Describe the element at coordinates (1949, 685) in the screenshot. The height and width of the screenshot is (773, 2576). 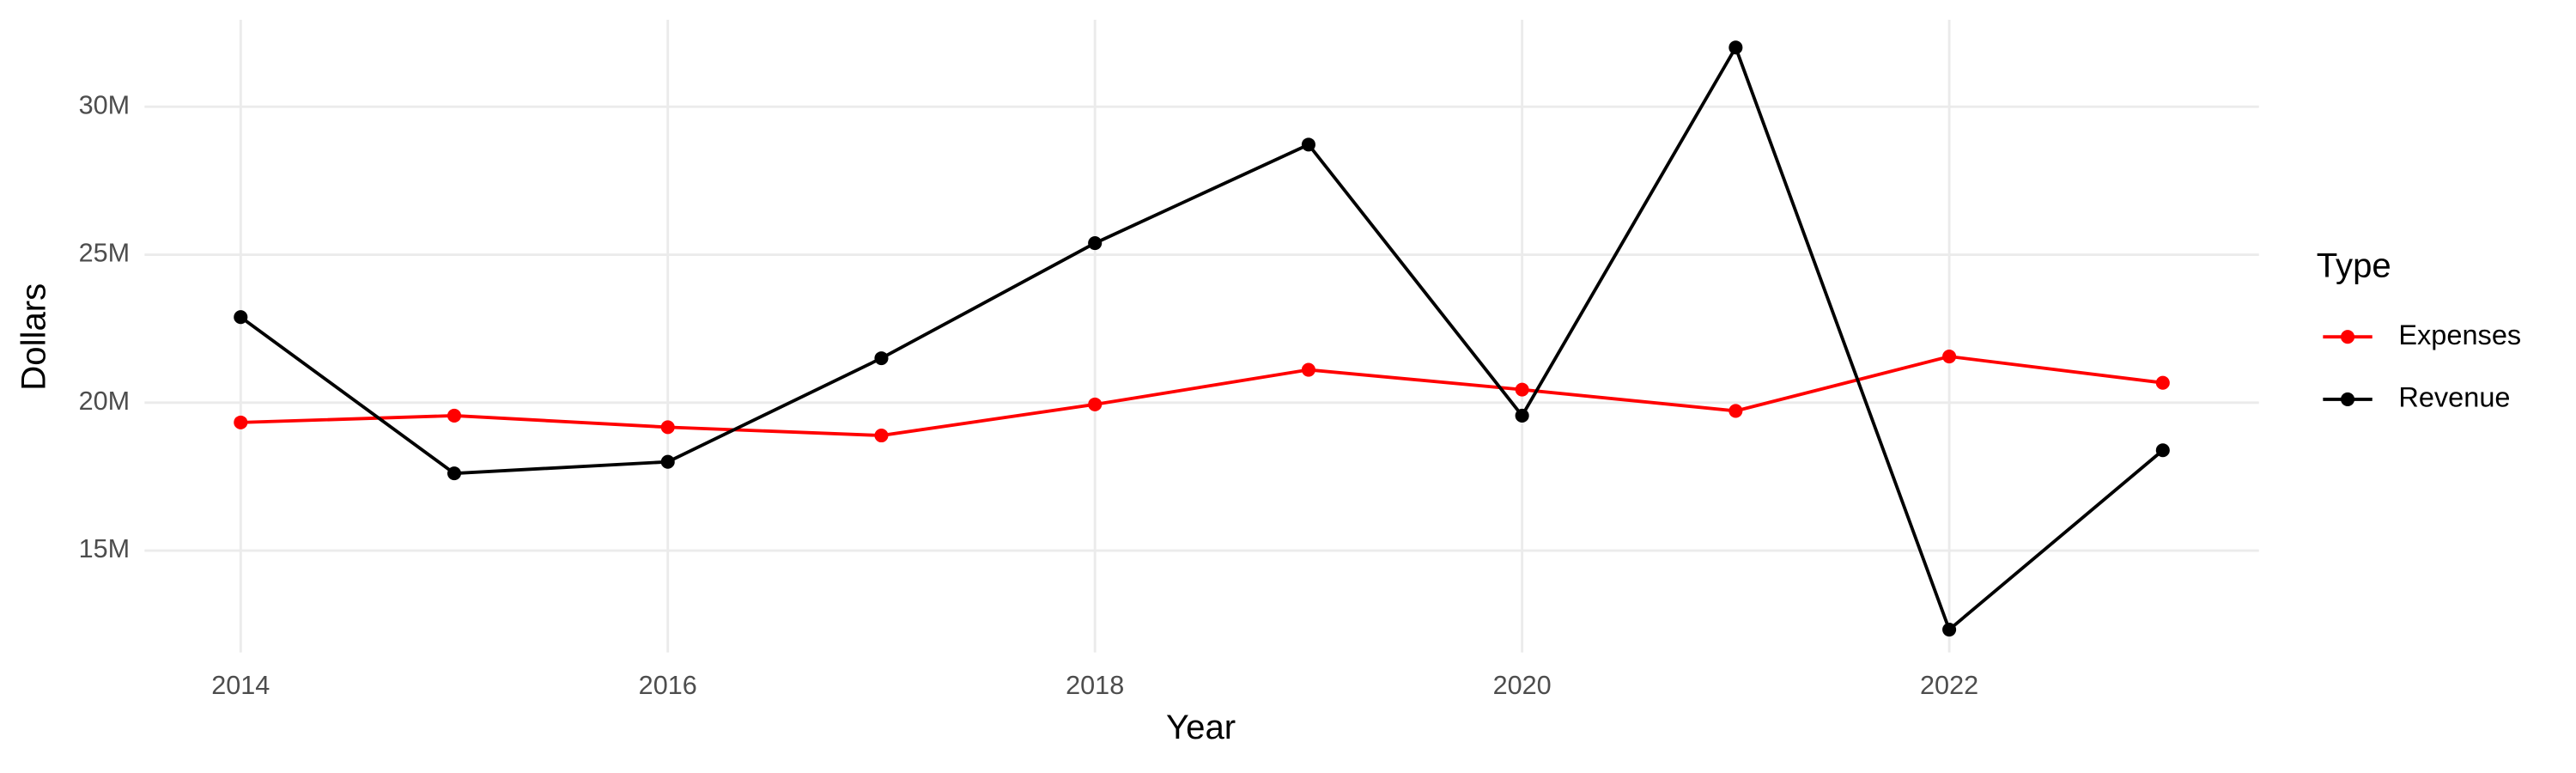
I see `x-tick-label: 2022` at that location.